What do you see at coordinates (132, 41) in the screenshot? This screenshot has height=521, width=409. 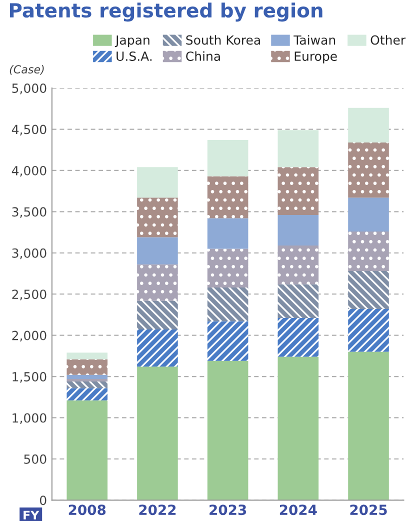 I see `legend-label: Japan` at bounding box center [132, 41].